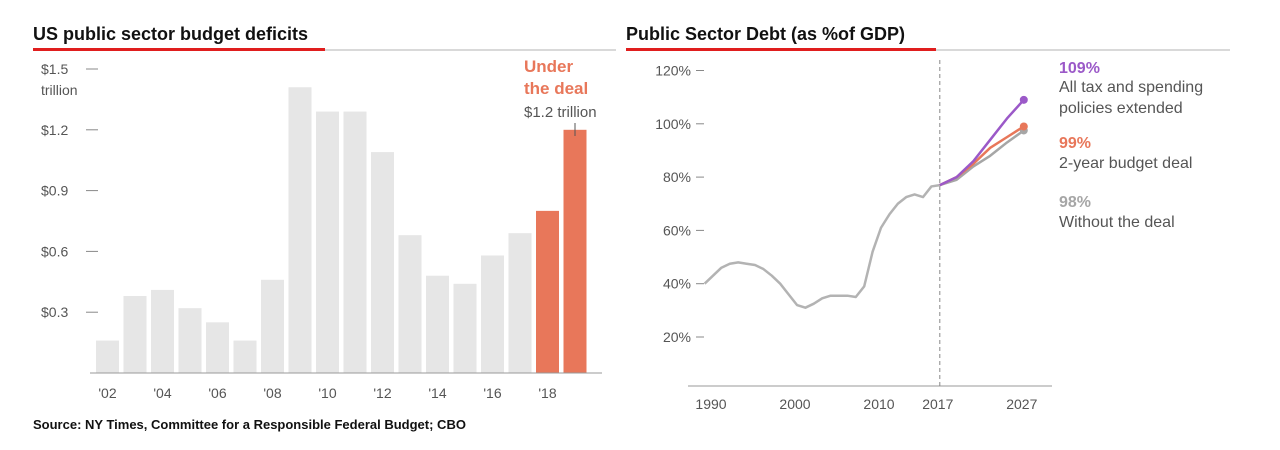 This screenshot has width=1280, height=450. Describe the element at coordinates (677, 177) in the screenshot. I see `y-tick-label: 80%` at that location.